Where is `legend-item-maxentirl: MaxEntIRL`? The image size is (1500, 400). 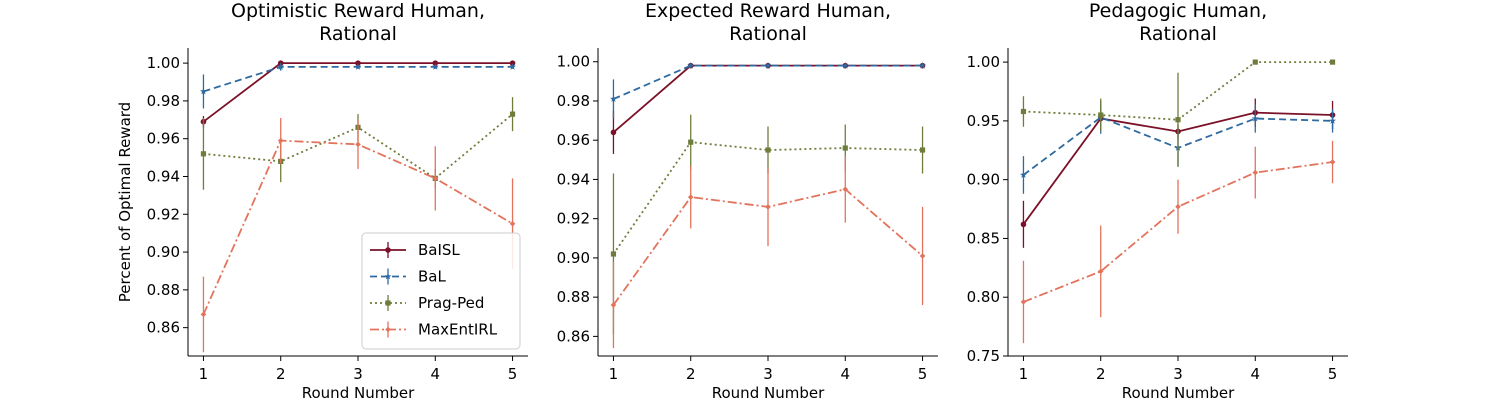
legend-item-maxentirl: MaxEntIRL is located at coordinates (434, 330).